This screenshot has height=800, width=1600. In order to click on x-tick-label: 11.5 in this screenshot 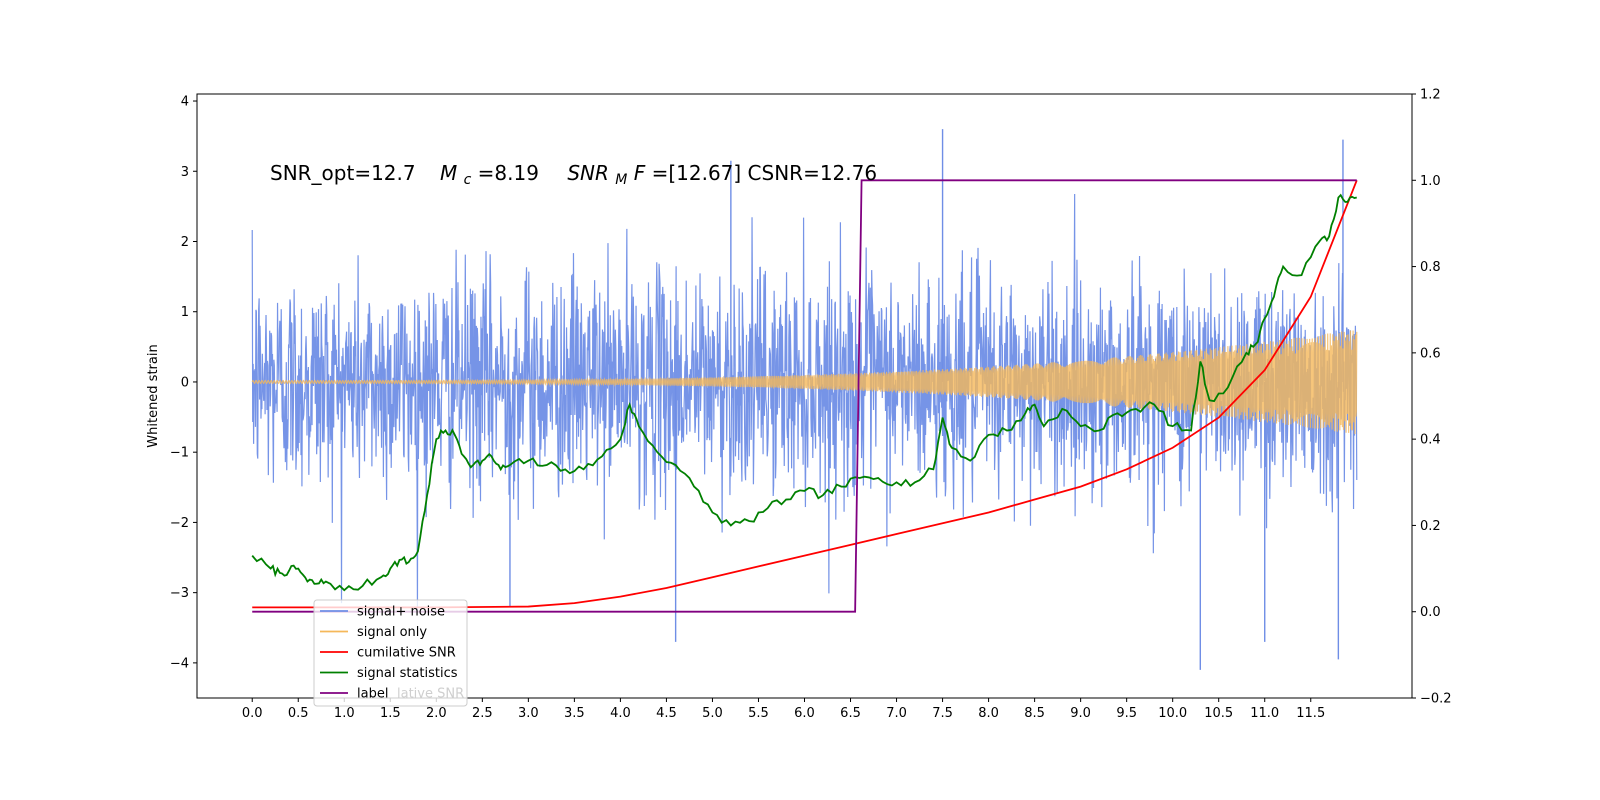, I will do `click(1310, 713)`.